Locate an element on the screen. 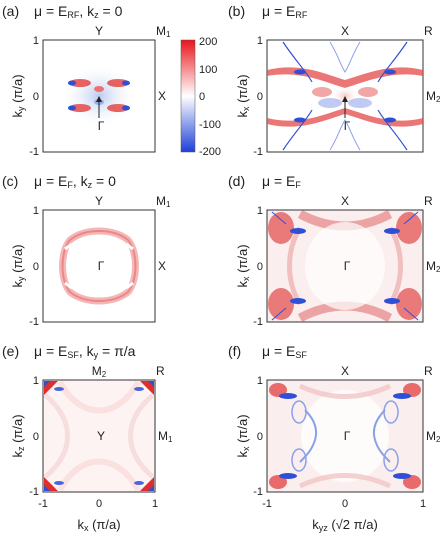 The width and height of the screenshot is (447, 537). panel-e-title: μ = ESF, ky = π/a is located at coordinates (85, 351).